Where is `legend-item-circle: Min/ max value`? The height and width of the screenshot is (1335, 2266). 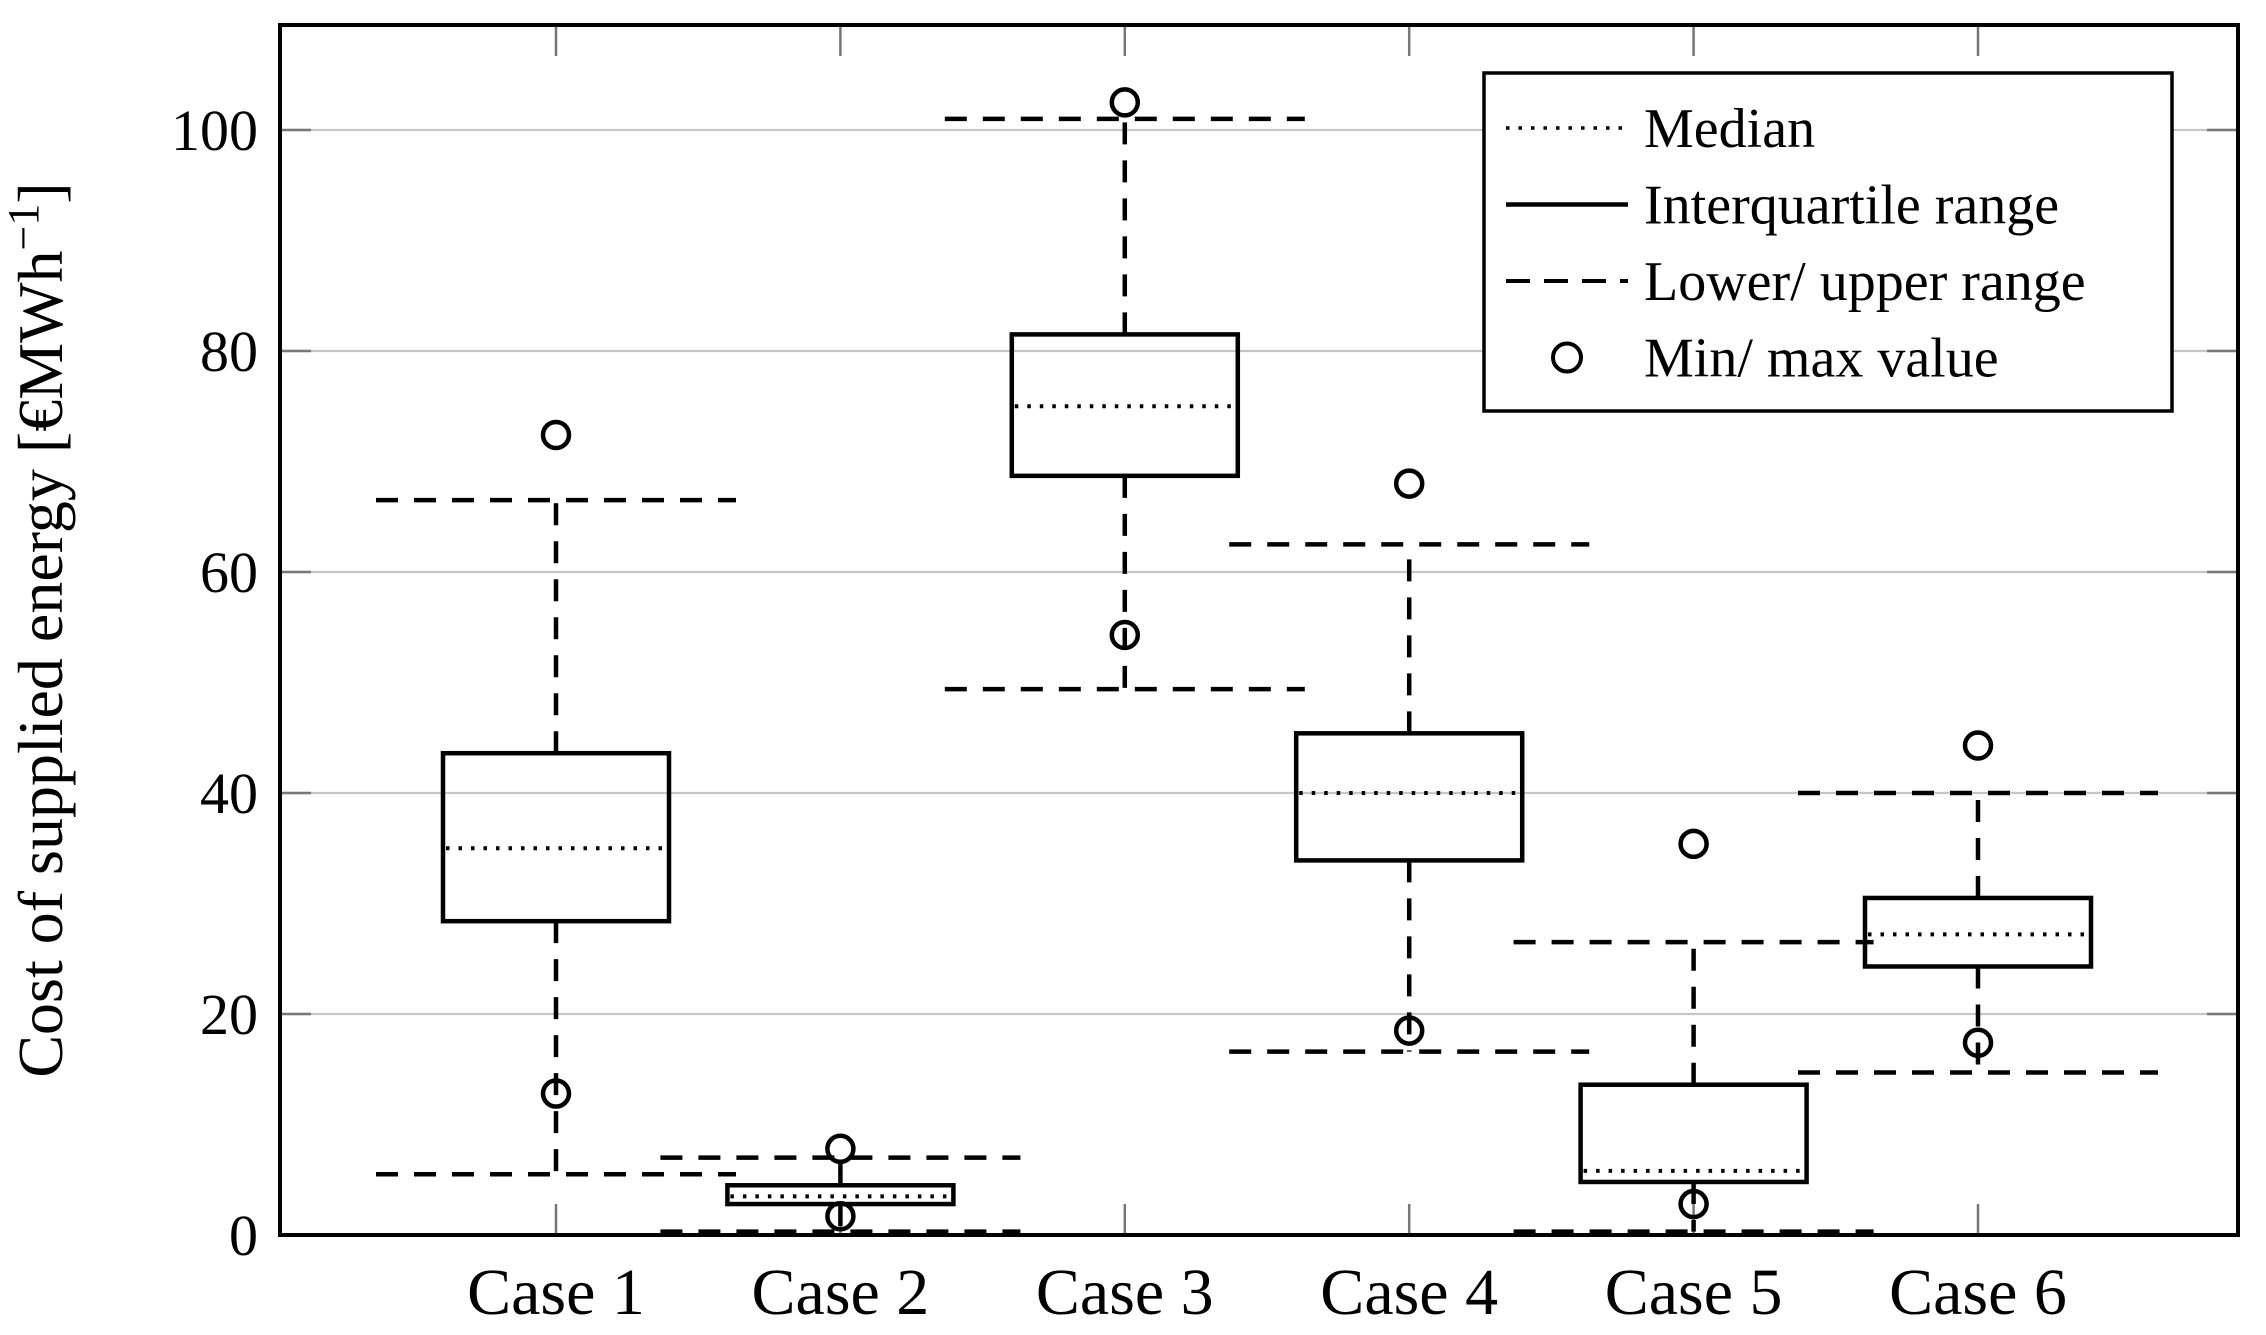
legend-item-circle: Min/ max value is located at coordinates (1775, 359).